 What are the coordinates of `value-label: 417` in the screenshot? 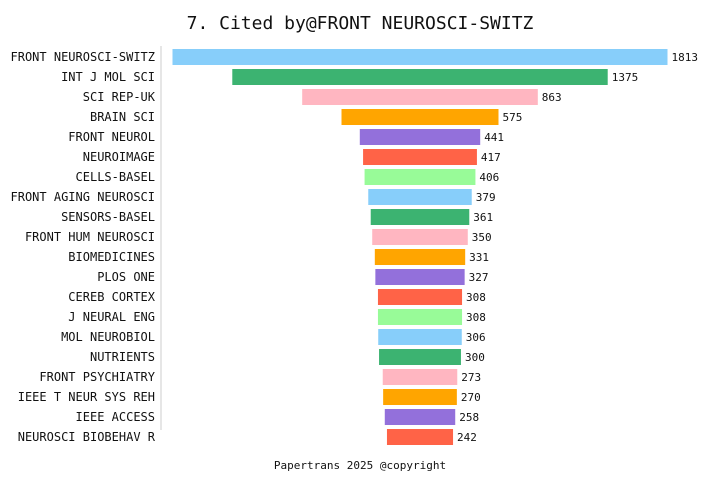 It's located at (491, 157).